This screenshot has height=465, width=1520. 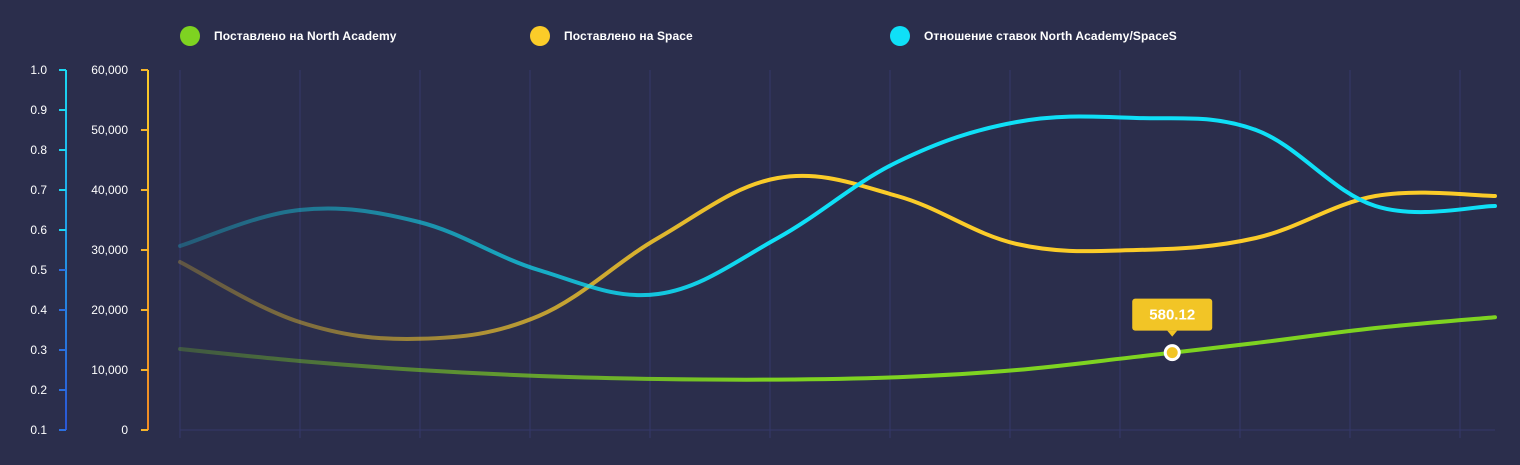 I want to click on tooltip-box, so click(x=1172, y=314).